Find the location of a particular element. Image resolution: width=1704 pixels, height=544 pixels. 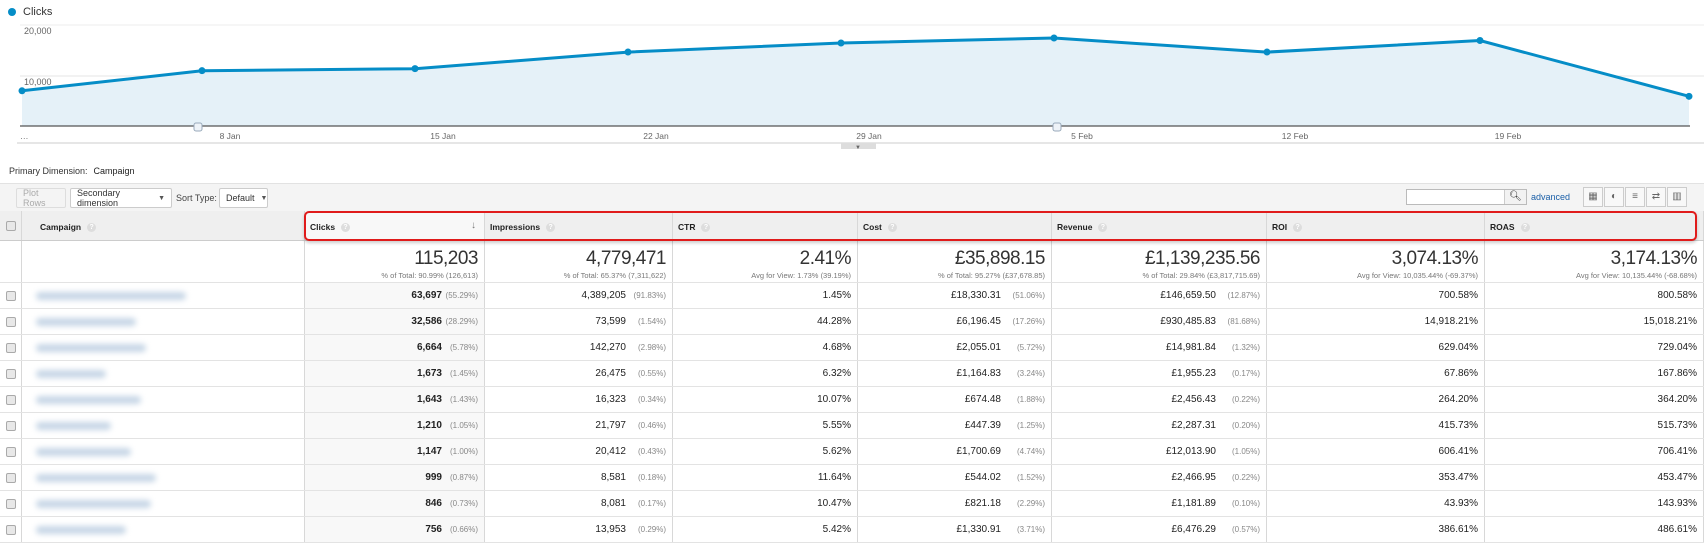

column-header-label: Impressions is located at coordinates (515, 227).